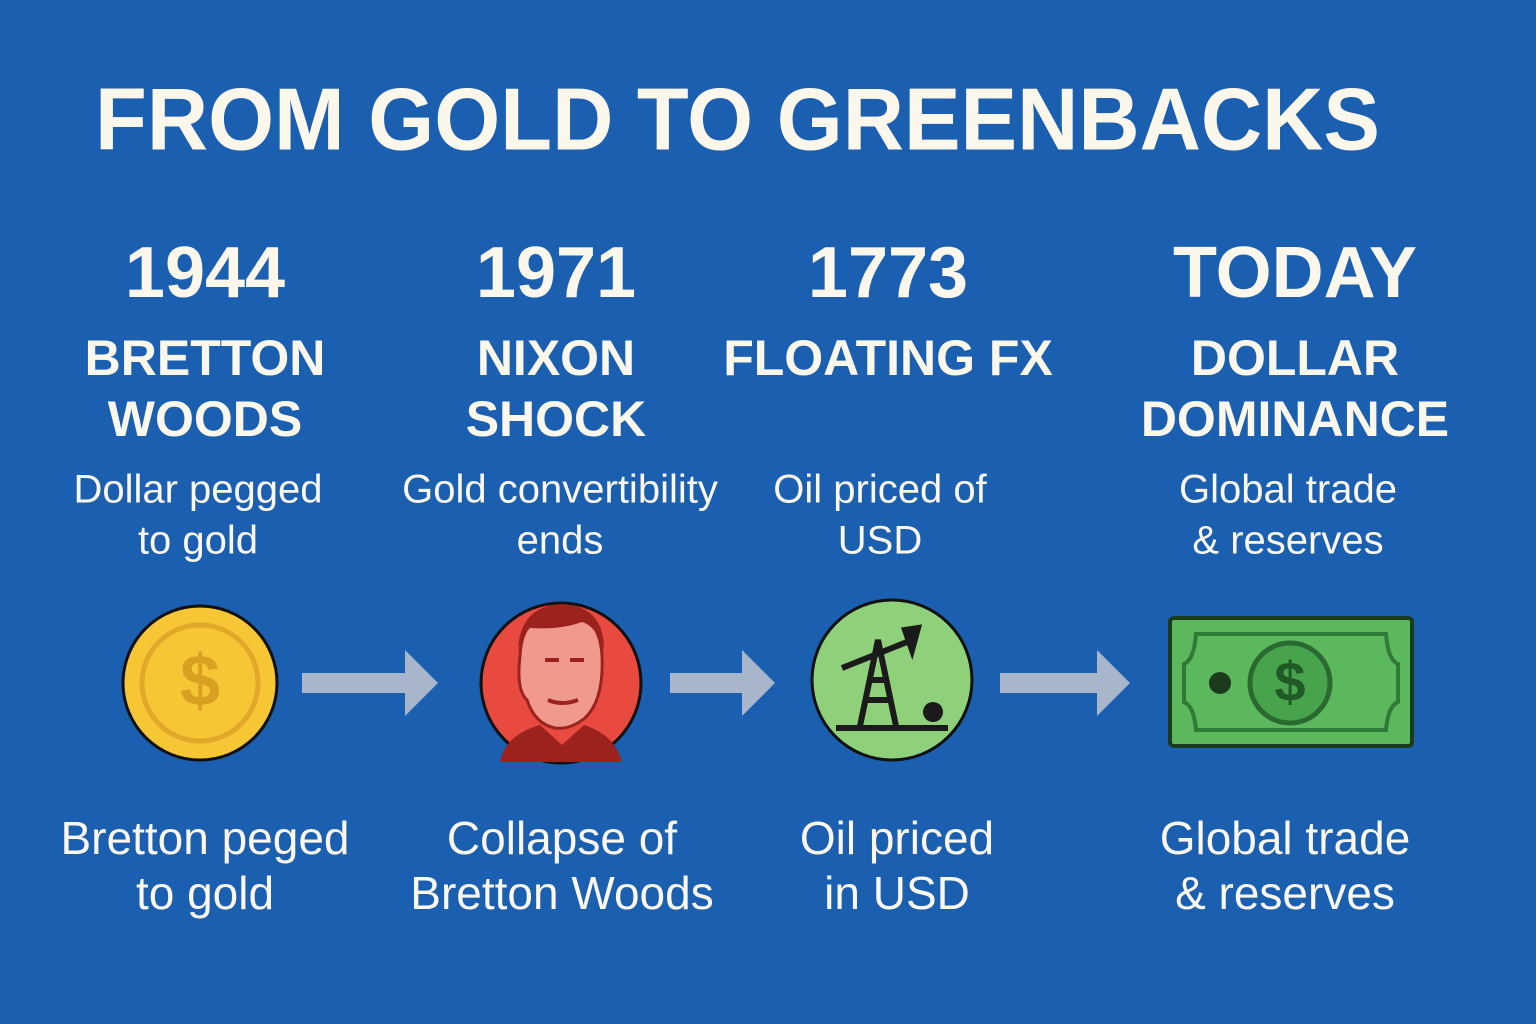 The image size is (1536, 1024). What do you see at coordinates (1295, 358) in the screenshot?
I see `stage-heading: DOLLAR` at bounding box center [1295, 358].